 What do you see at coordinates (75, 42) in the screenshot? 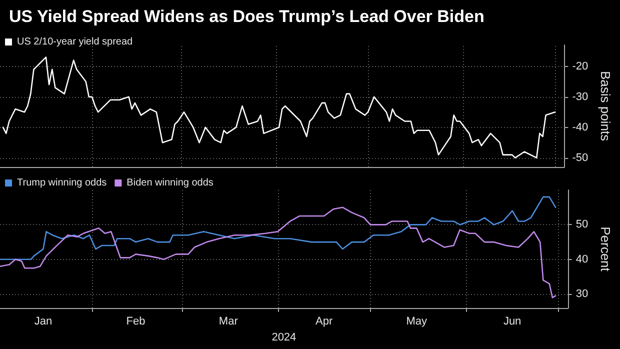
I see `legend-label: US 2/10-year yield spread` at bounding box center [75, 42].